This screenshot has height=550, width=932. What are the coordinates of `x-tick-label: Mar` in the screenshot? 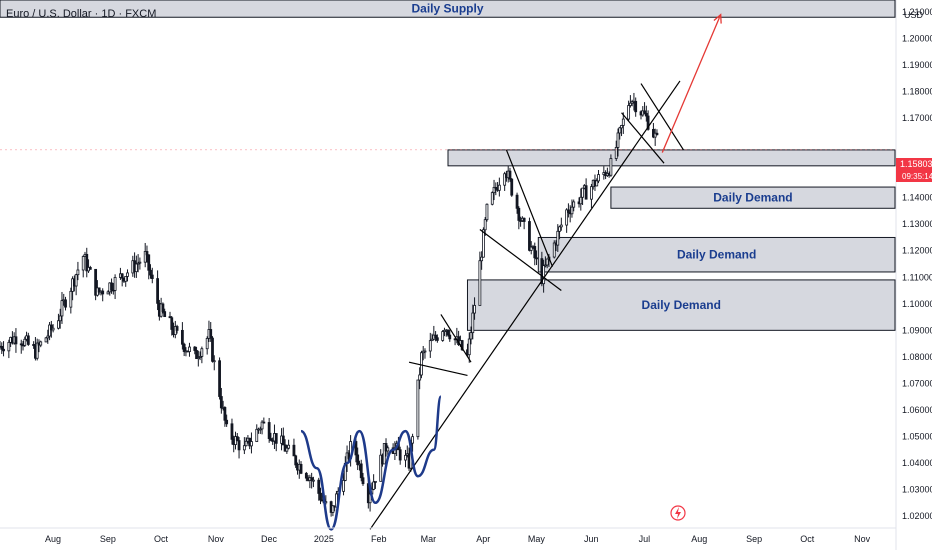 It's located at (429, 539).